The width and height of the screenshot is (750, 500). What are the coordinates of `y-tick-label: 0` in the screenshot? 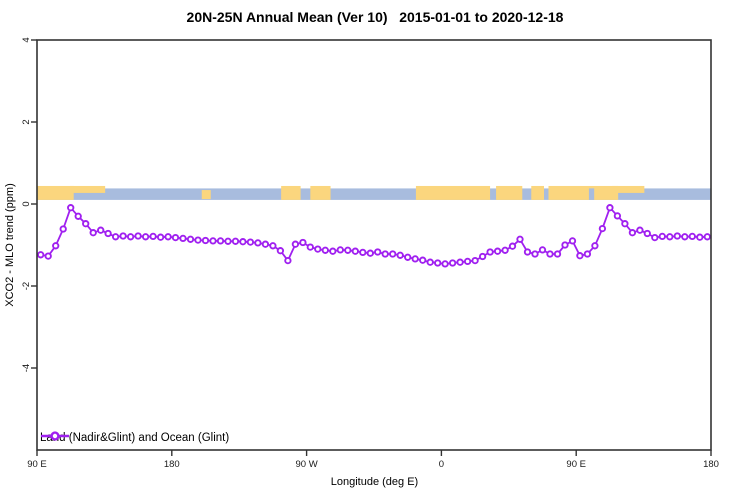 It's located at (26, 203).